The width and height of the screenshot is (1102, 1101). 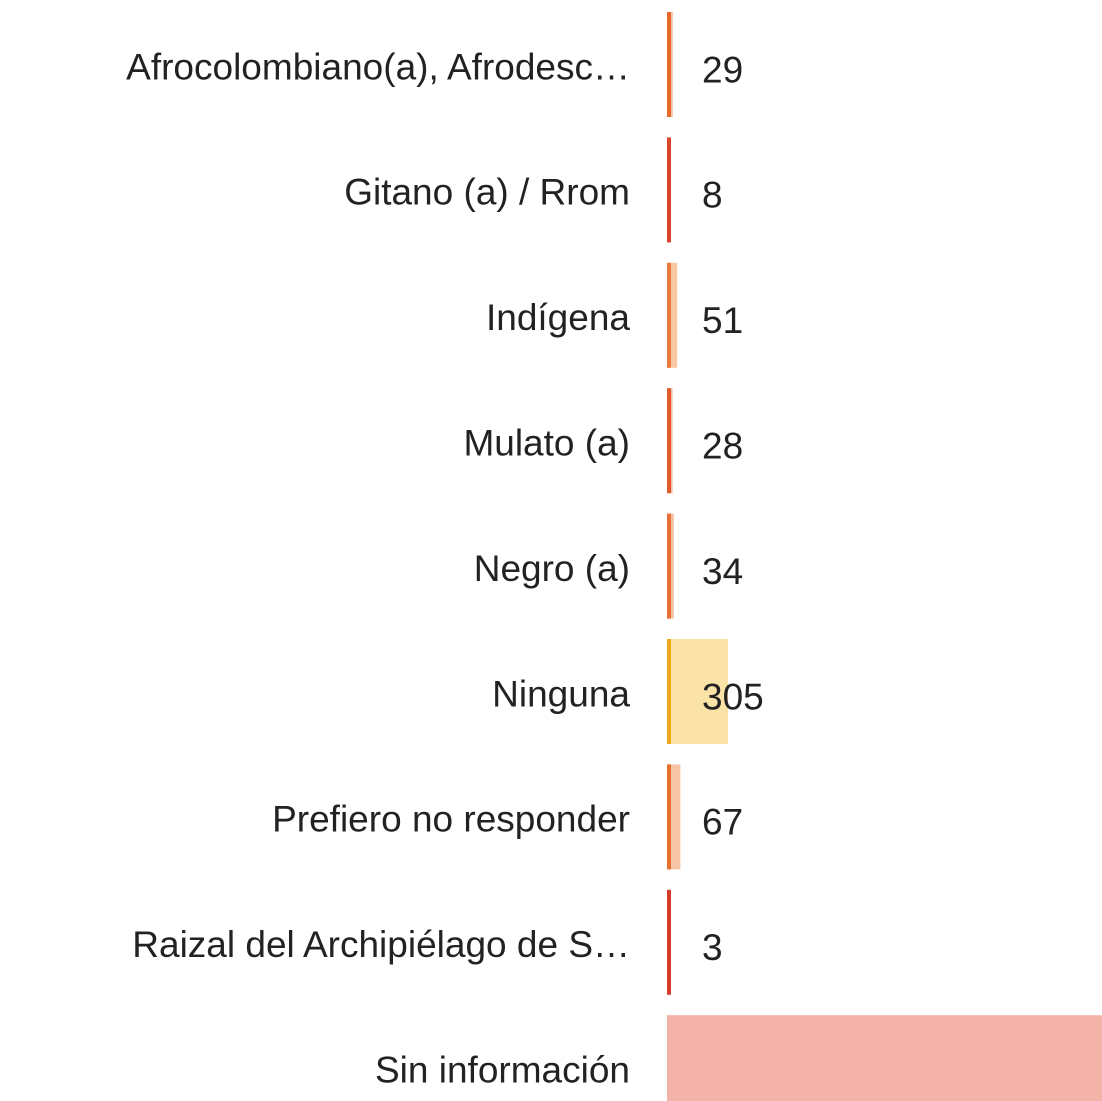 I want to click on data-label: 305, so click(x=733, y=696).